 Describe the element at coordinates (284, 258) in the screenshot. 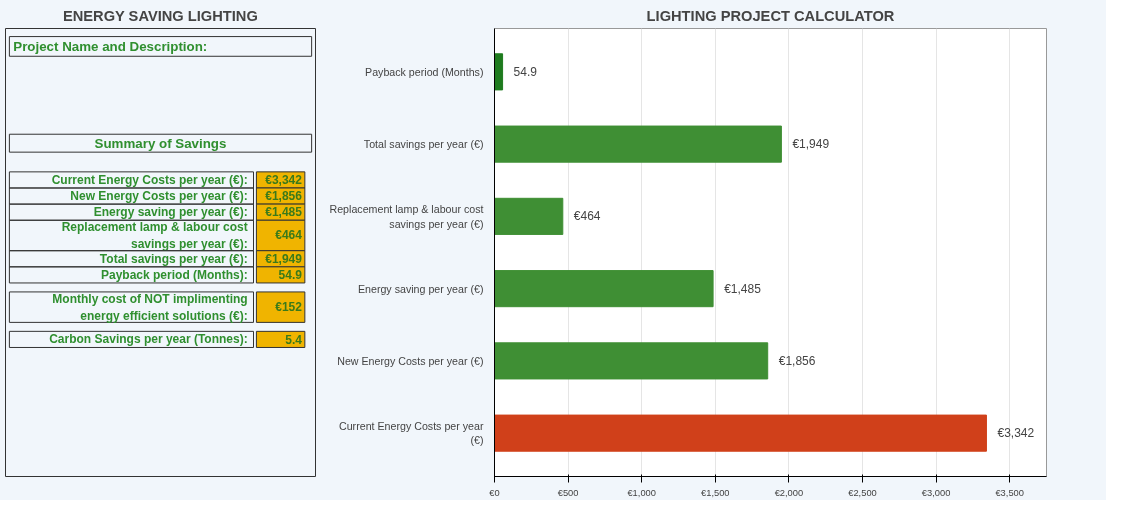

I see `text: €1,949` at that location.